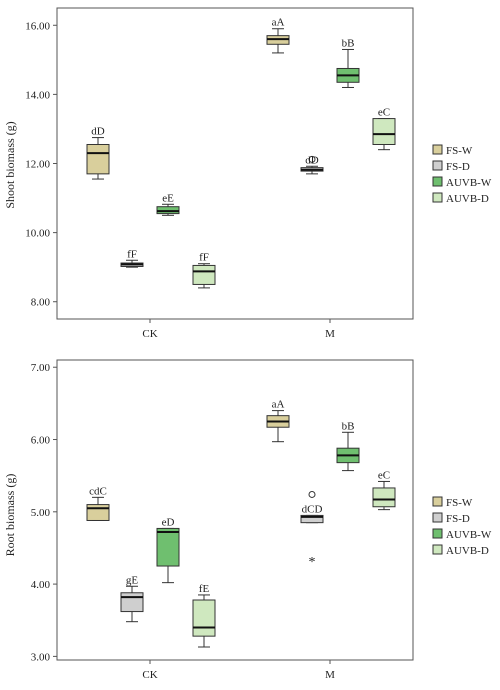 Image resolution: width=500 pixels, height=690 pixels. Describe the element at coordinates (37, 95) in the screenshot. I see `y-tick-label: 14.00` at that location.